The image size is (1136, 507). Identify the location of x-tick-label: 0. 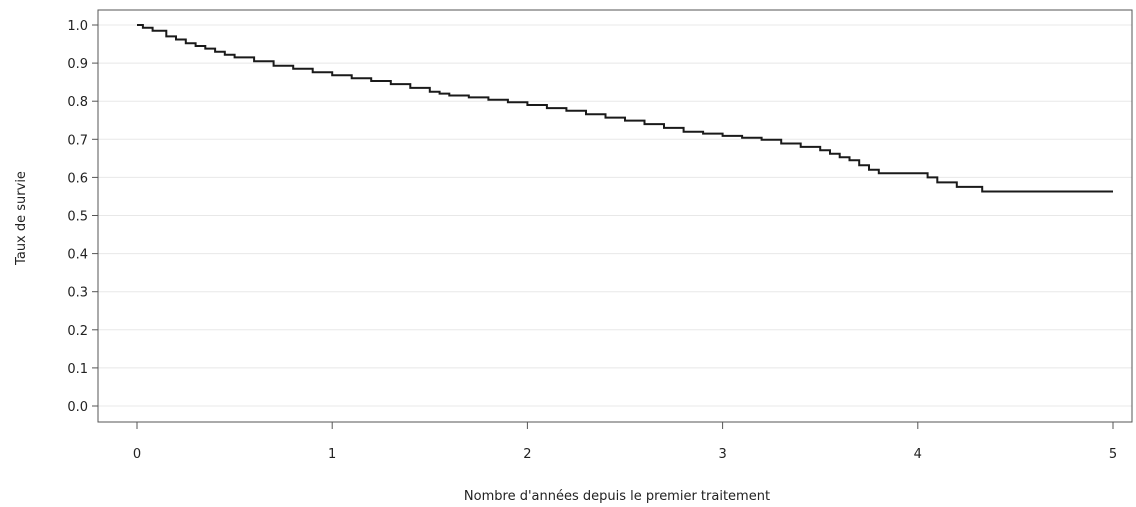
(137, 454).